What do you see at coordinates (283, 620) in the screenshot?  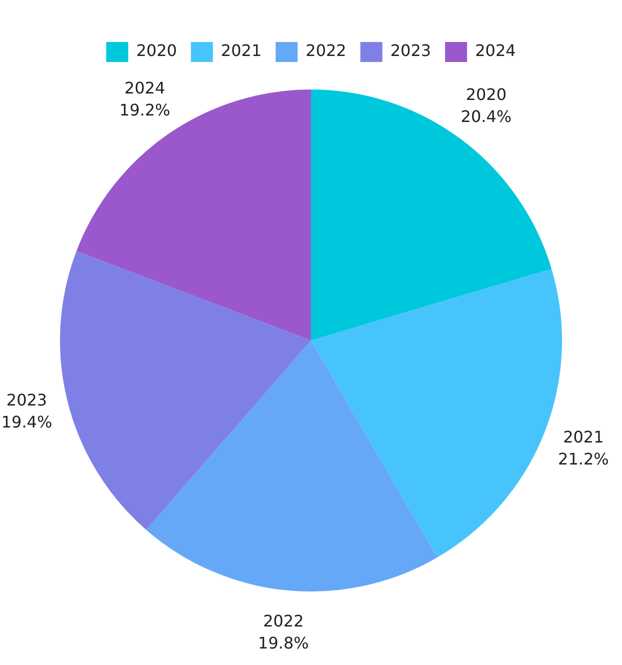 I see `slice-label: 2022` at bounding box center [283, 620].